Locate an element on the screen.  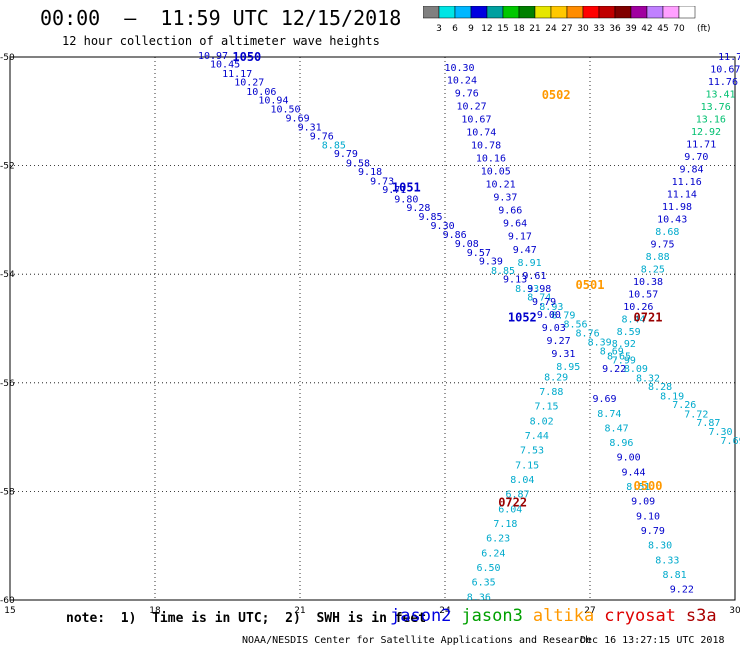
track-id-label: 0500 is located at coordinates (648, 486).